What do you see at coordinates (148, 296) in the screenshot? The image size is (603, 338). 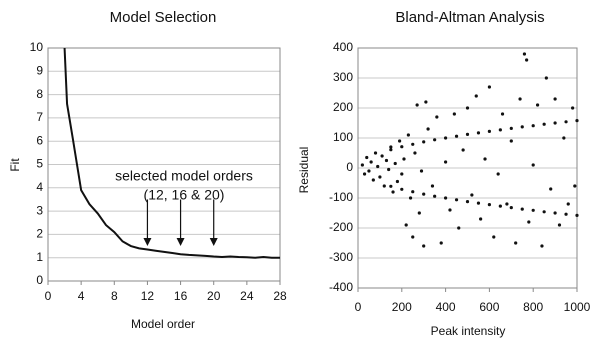 I see `x-tick-label: 12` at bounding box center [148, 296].